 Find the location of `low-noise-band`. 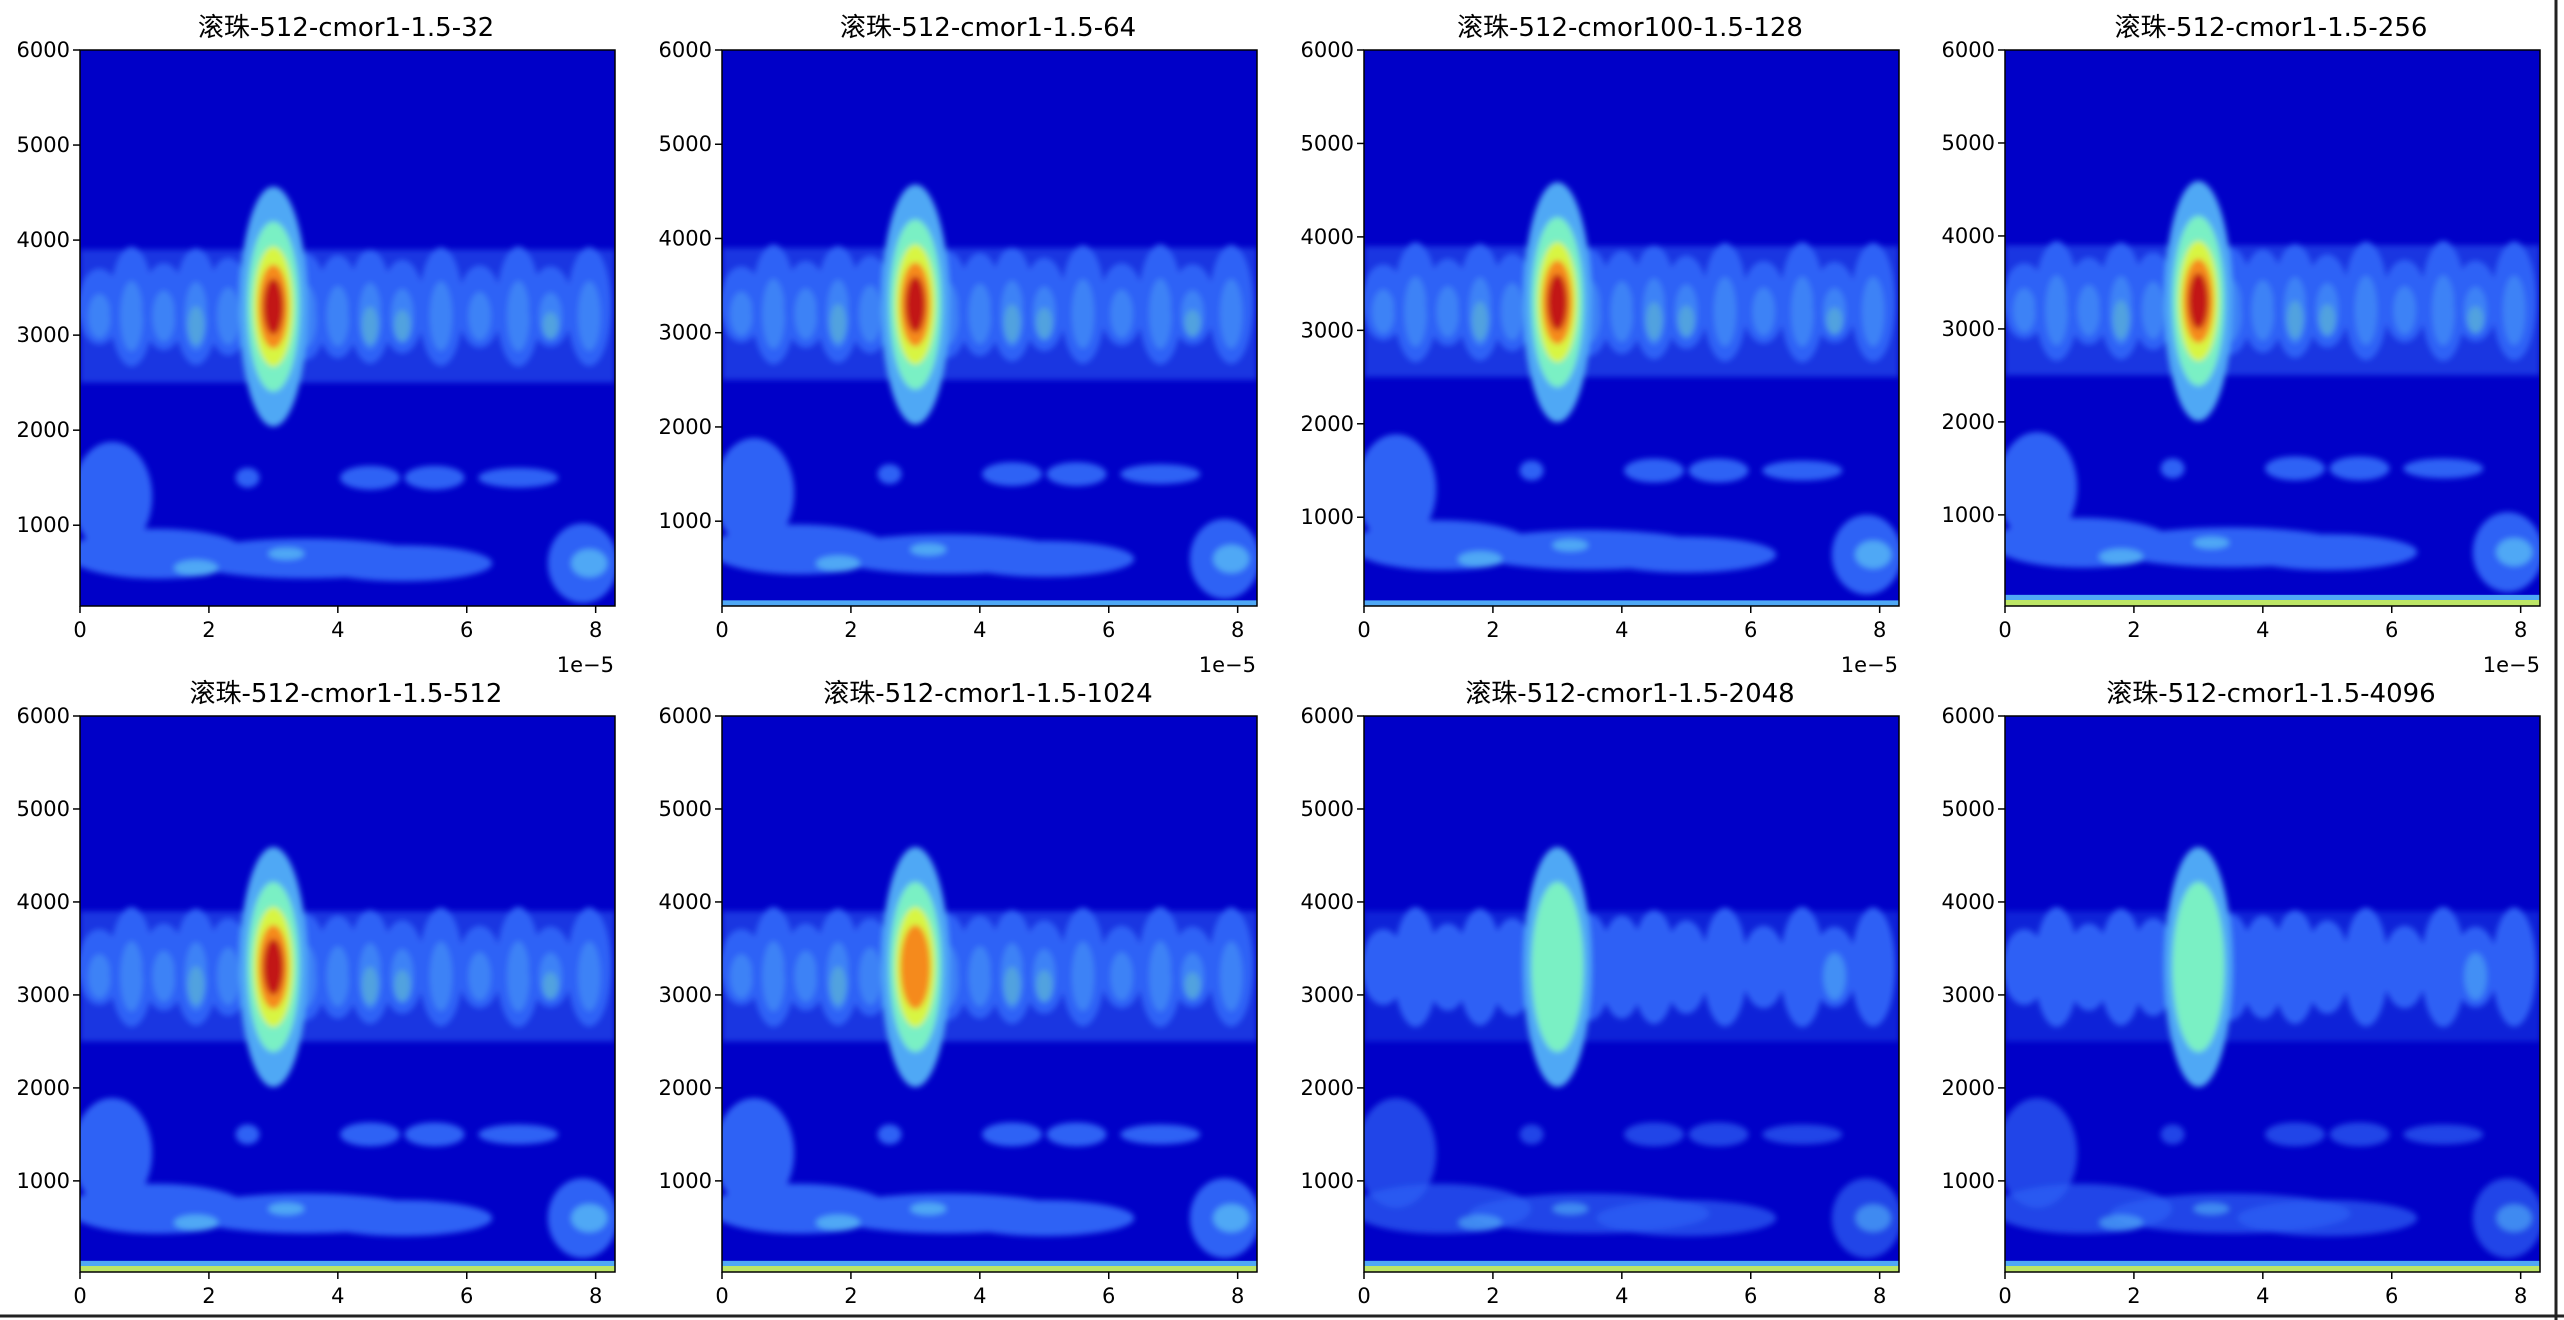

low-noise-band is located at coordinates (989, 603).